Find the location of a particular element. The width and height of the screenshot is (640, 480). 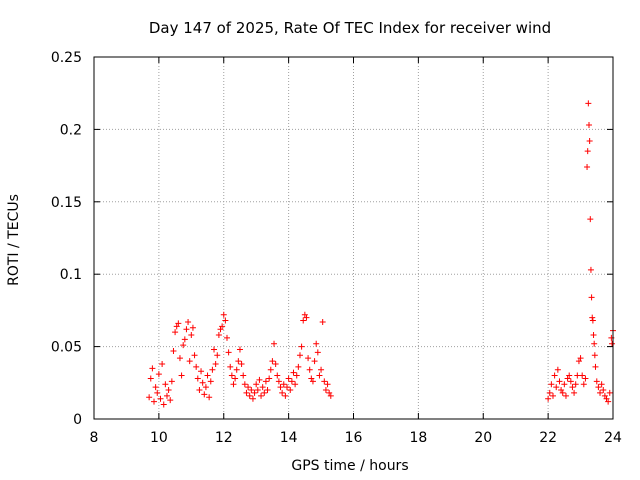

x-tick-label: 10 is located at coordinates (159, 438).